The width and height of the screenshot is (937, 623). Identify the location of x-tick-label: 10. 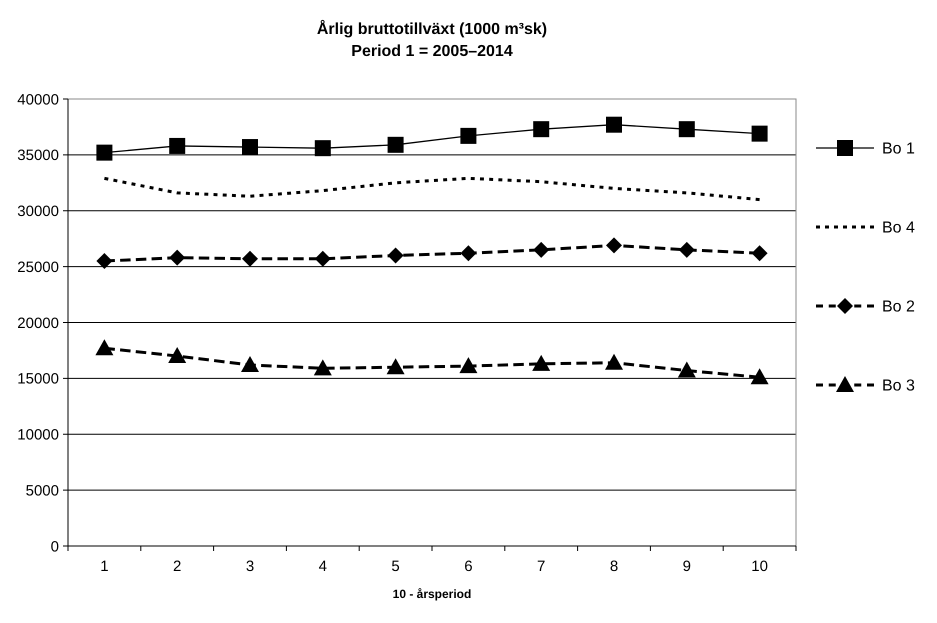
(759, 566).